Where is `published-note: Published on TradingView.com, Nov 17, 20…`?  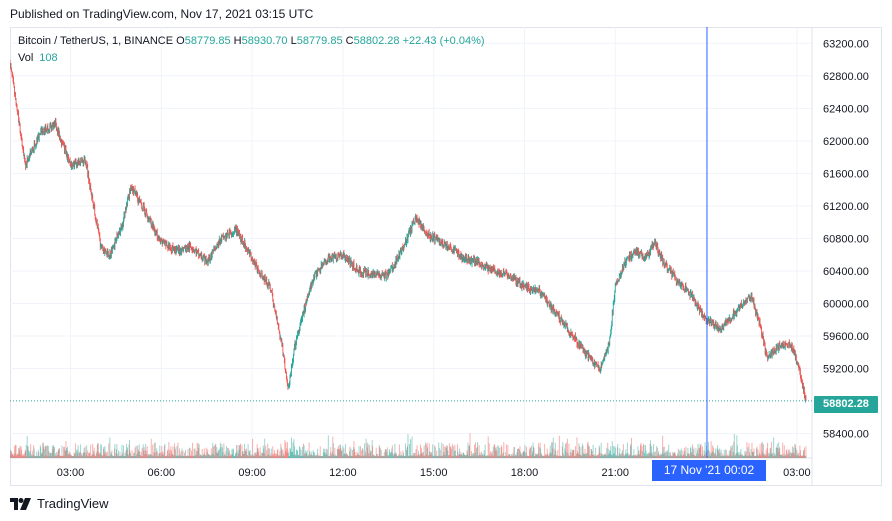 published-note: Published on TradingView.com, Nov 17, 20… is located at coordinates (162, 14).